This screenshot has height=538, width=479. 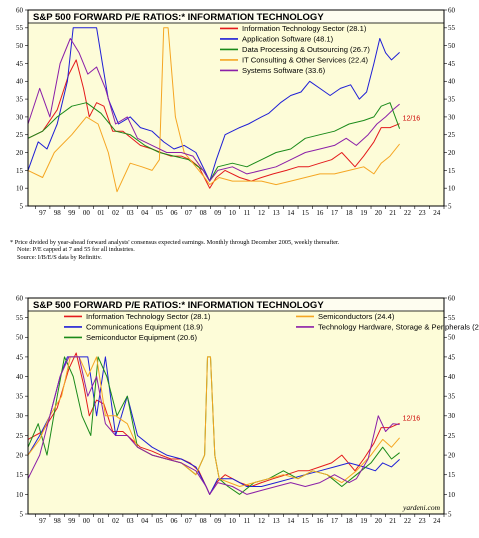 I want to click on x-tick-label: 22, so click(x=408, y=521).